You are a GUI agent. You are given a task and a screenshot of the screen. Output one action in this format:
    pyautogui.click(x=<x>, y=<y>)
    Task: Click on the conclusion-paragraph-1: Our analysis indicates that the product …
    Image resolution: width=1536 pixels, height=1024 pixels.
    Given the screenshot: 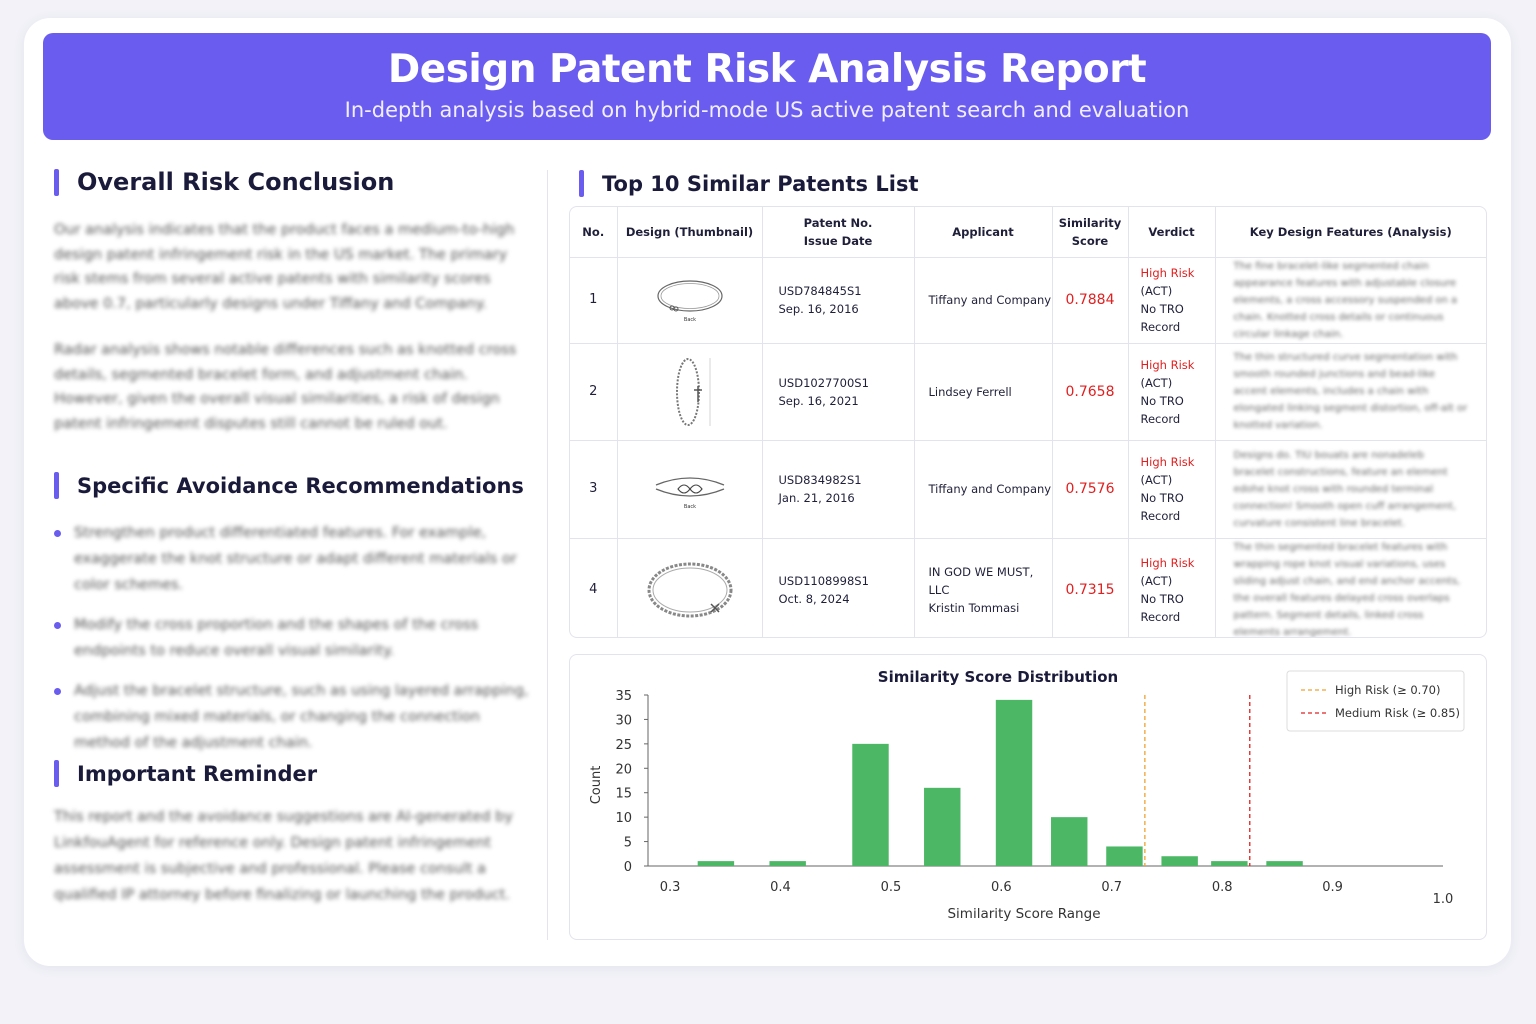 What is the action you would take?
    pyautogui.click(x=284, y=267)
    